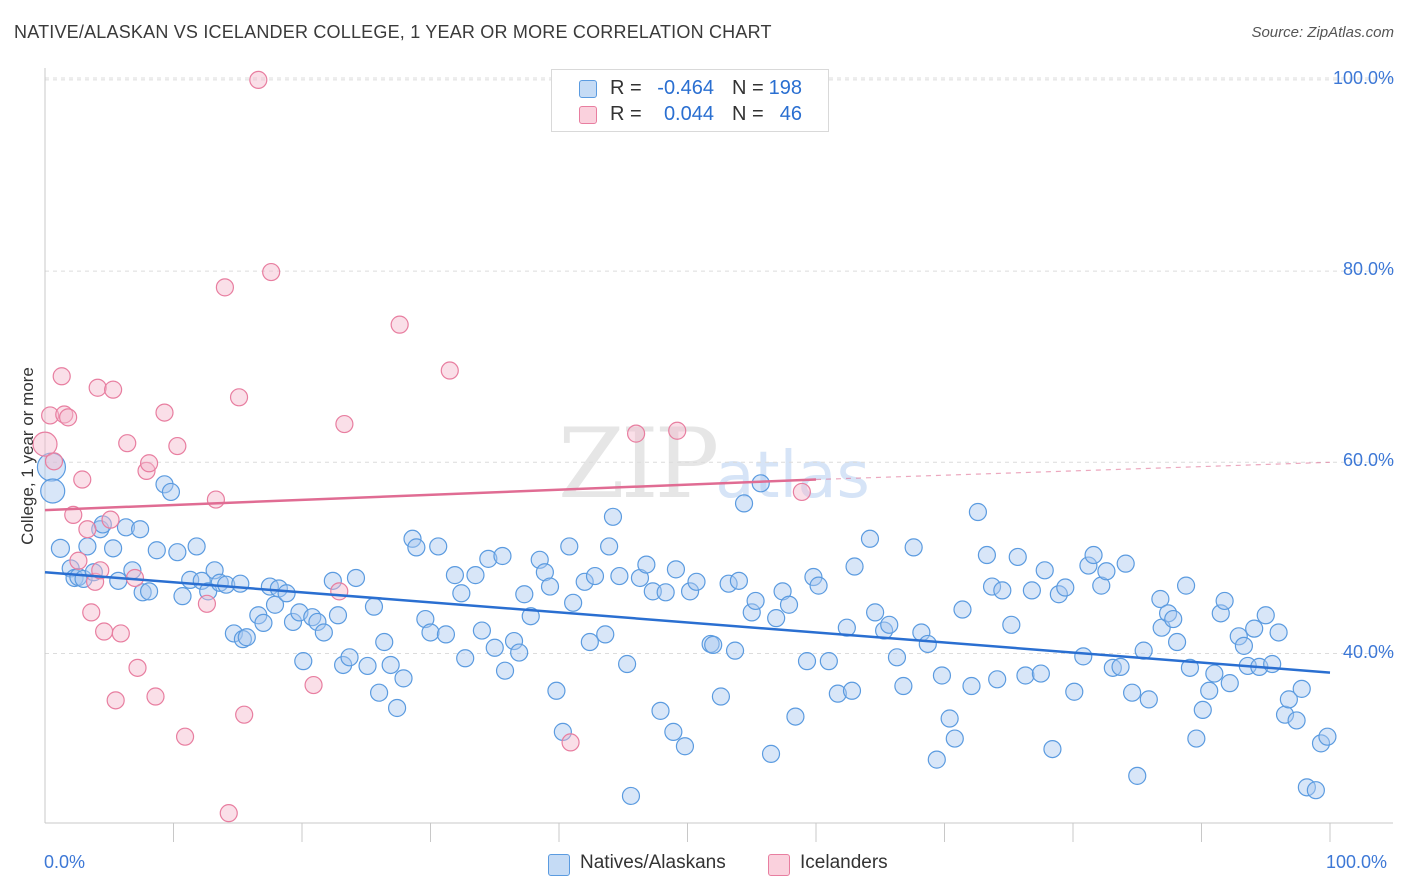 Image resolution: width=1406 pixels, height=892 pixels. I want to click on legend-swatch-blue, so click(588, 89).